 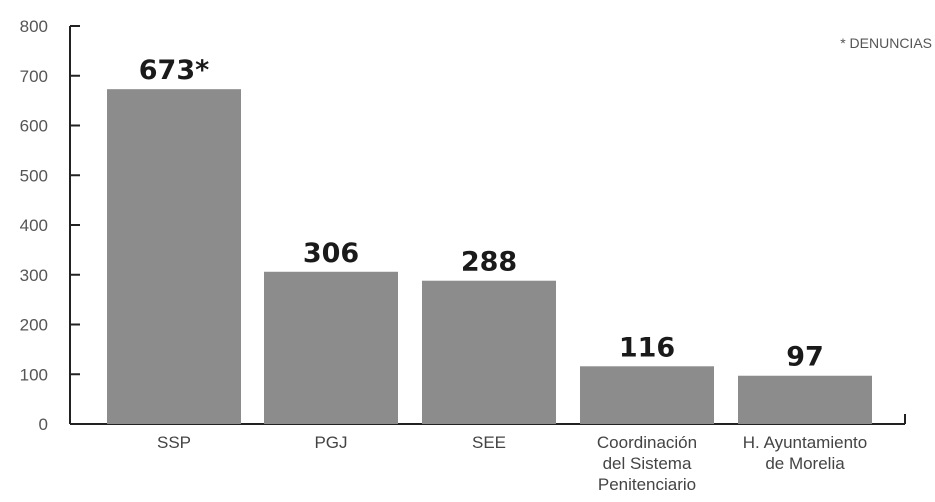 I want to click on category-label: H. Ayuntamiento de Morelia, so click(x=805, y=453).